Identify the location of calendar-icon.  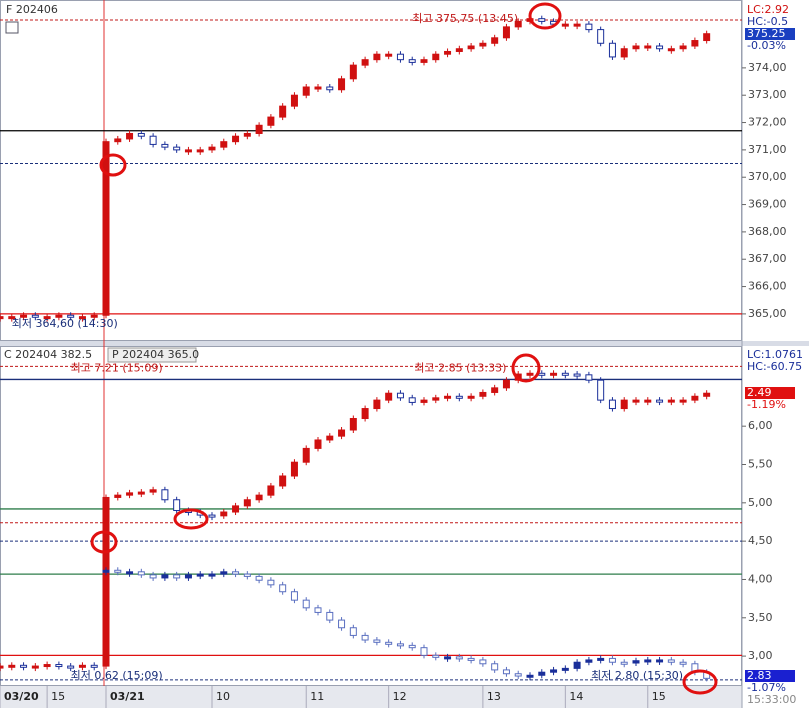
(12, 27).